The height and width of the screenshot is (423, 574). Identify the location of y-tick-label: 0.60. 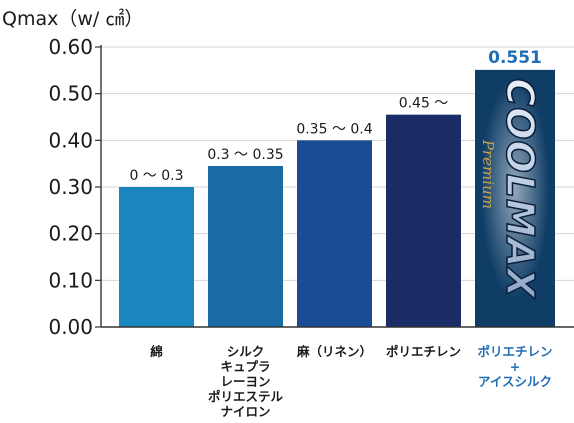
(70, 47).